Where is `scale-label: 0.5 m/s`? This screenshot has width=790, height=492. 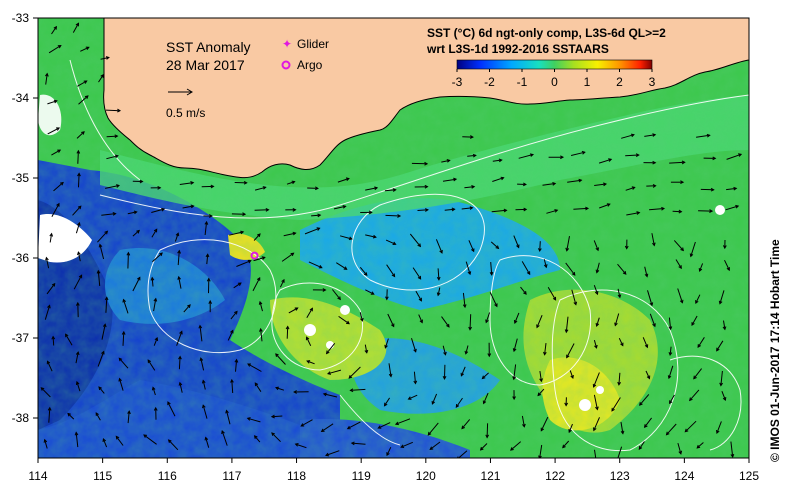
scale-label: 0.5 m/s is located at coordinates (185, 113).